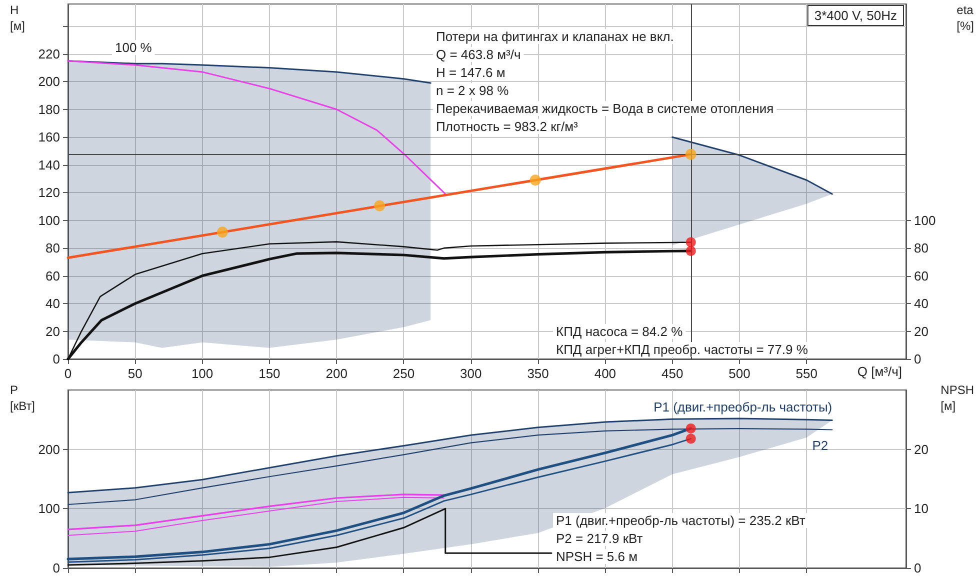  I want to click on annotation: P1 (двиг.+преобр-ль частоты) = 235.2 кВт, so click(681, 520).